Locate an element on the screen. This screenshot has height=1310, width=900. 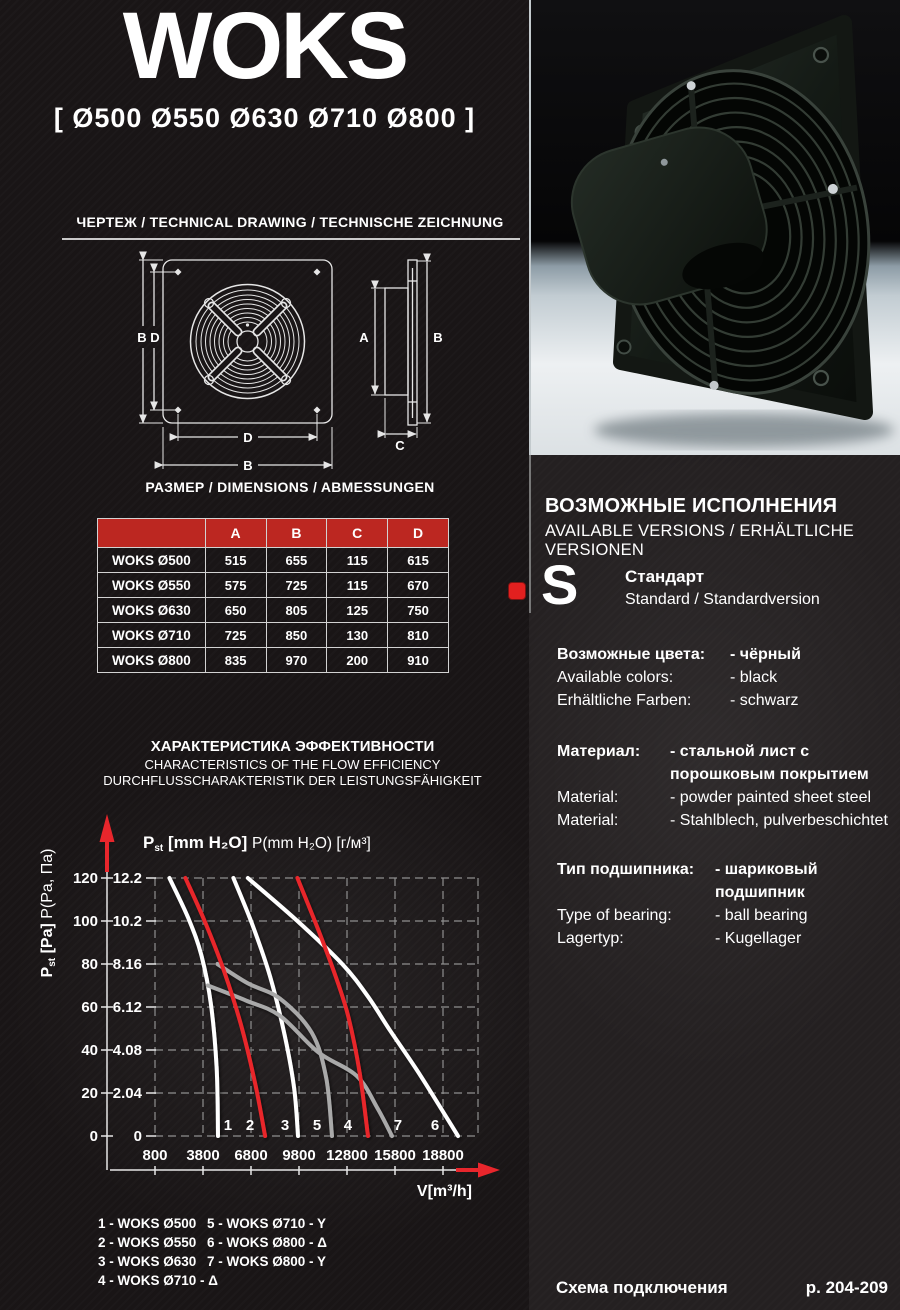
hub-circle is located at coordinates (247, 341).